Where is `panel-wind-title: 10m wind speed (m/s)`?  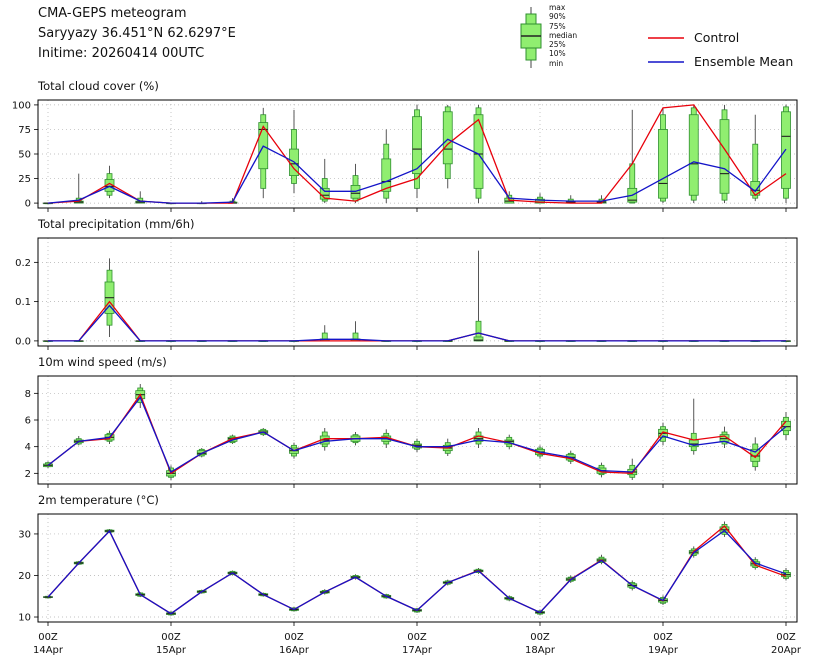
panel-wind-title: 10m wind speed (m/s) is located at coordinates (102, 362).